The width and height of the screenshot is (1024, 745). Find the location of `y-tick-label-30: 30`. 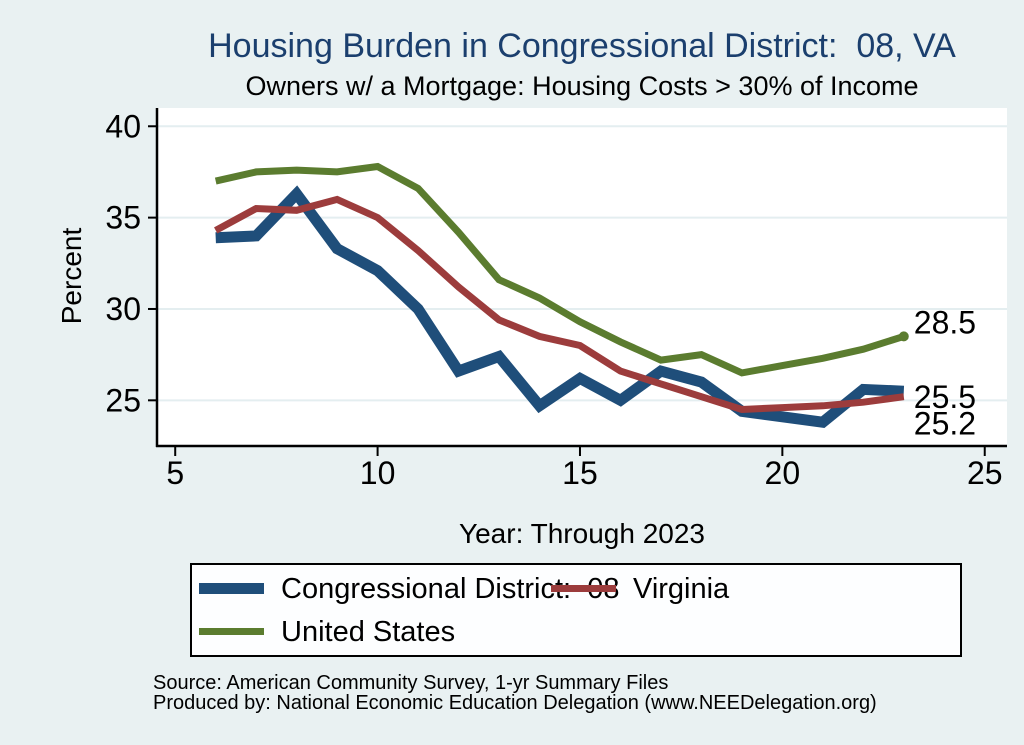

y-tick-label-30: 30 is located at coordinates (123, 309).